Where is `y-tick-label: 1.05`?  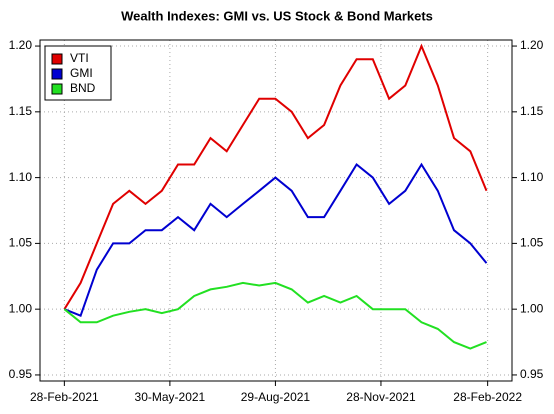 y-tick-label: 1.05 is located at coordinates (21, 243).